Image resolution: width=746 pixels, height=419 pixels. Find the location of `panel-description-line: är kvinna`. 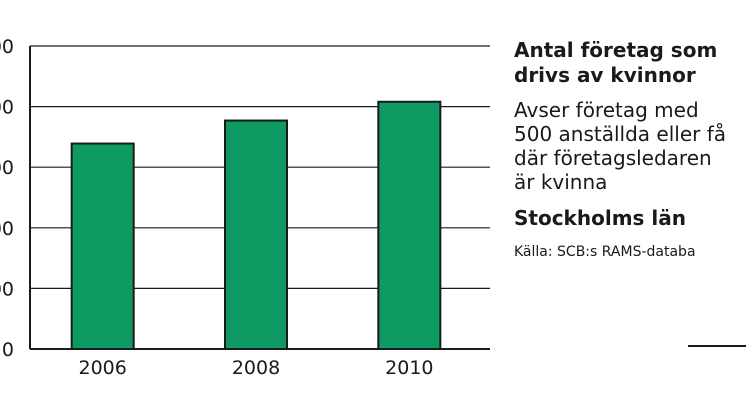

panel-description-line: är kvinna is located at coordinates (561, 182).